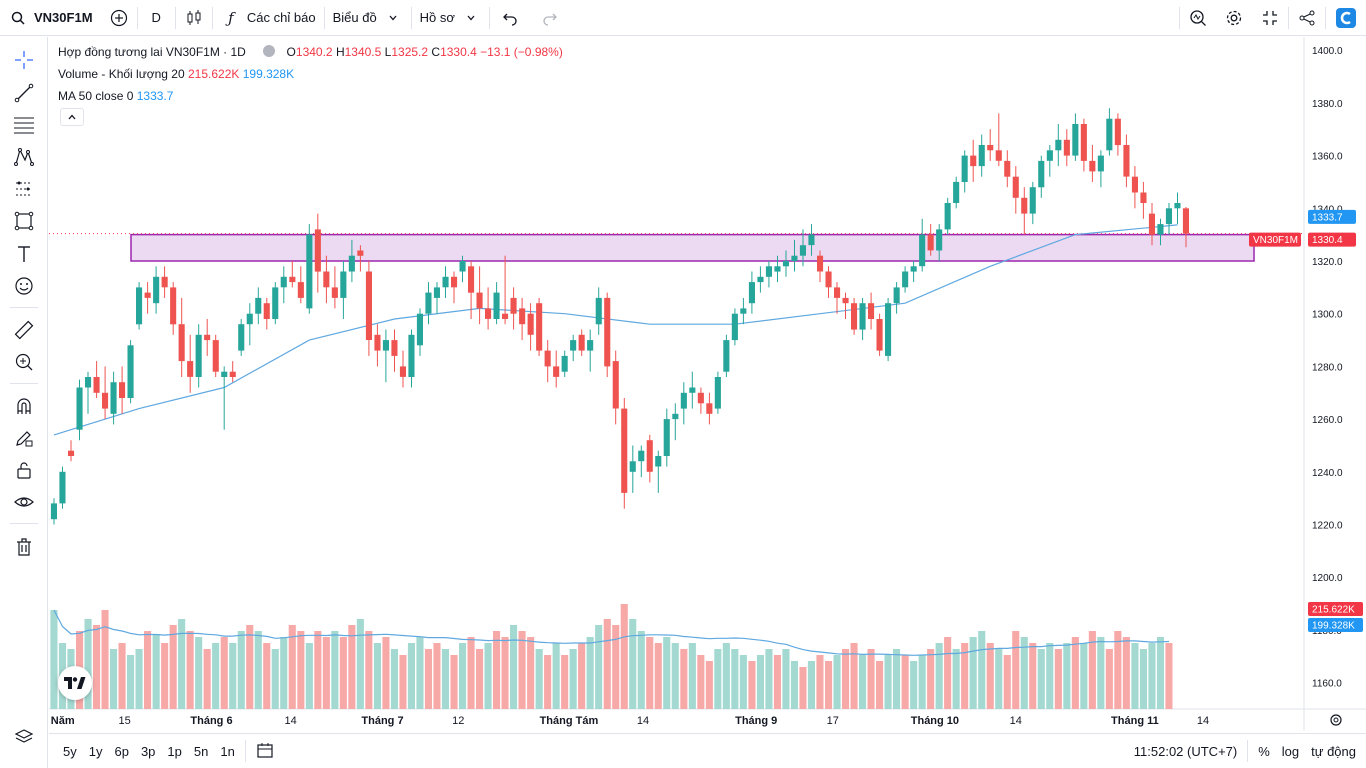 The width and height of the screenshot is (1366, 768). Describe the element at coordinates (1327, 104) in the screenshot. I see `price-tick: 1380.0` at that location.